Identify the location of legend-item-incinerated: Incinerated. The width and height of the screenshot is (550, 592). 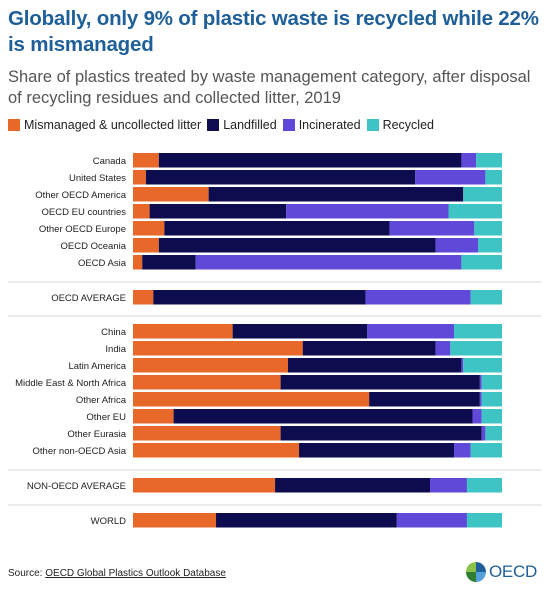
(321, 125).